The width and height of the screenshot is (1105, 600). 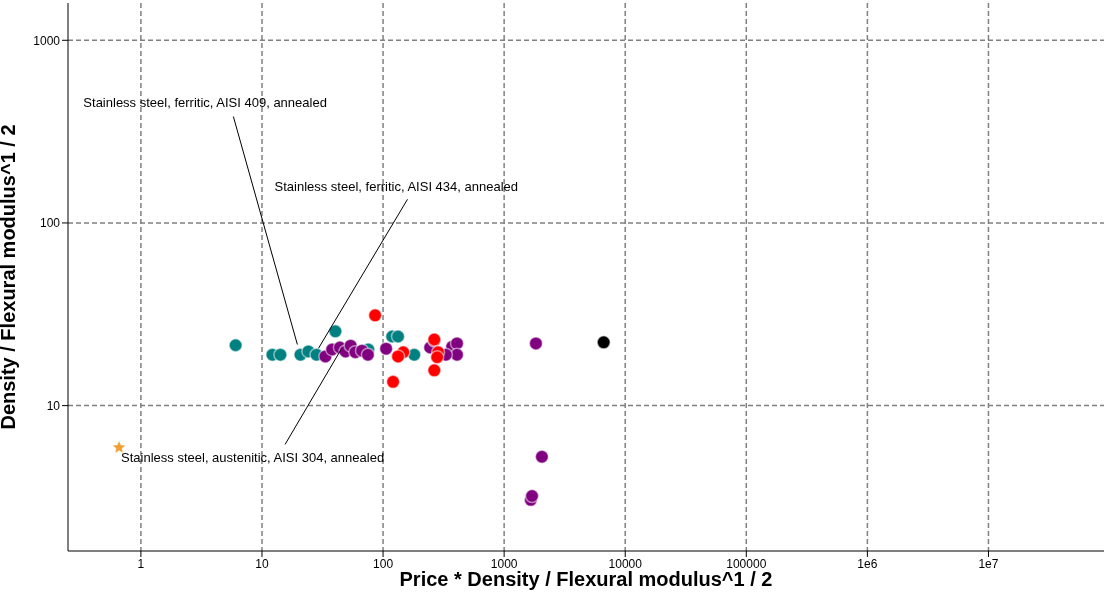 What do you see at coordinates (396, 187) in the screenshot?
I see `annotation: Stainless steel, ferritic, AISI 434, annealed` at bounding box center [396, 187].